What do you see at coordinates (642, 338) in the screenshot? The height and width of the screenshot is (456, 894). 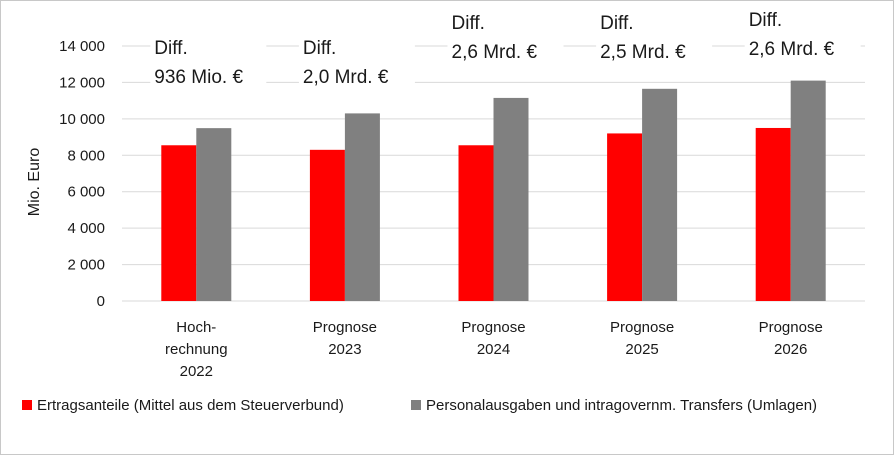 I see `x-category-label: Prognose 2025` at bounding box center [642, 338].